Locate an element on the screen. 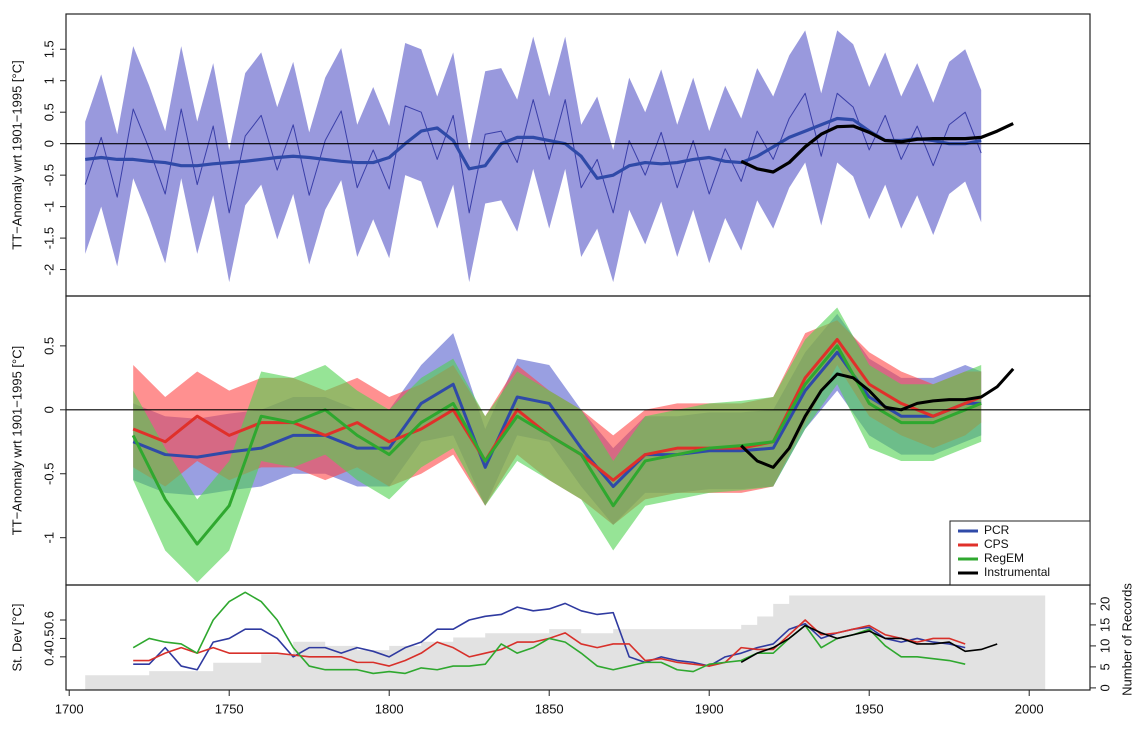  y-axis-label: St. Dev [°C] is located at coordinates (16, 637).